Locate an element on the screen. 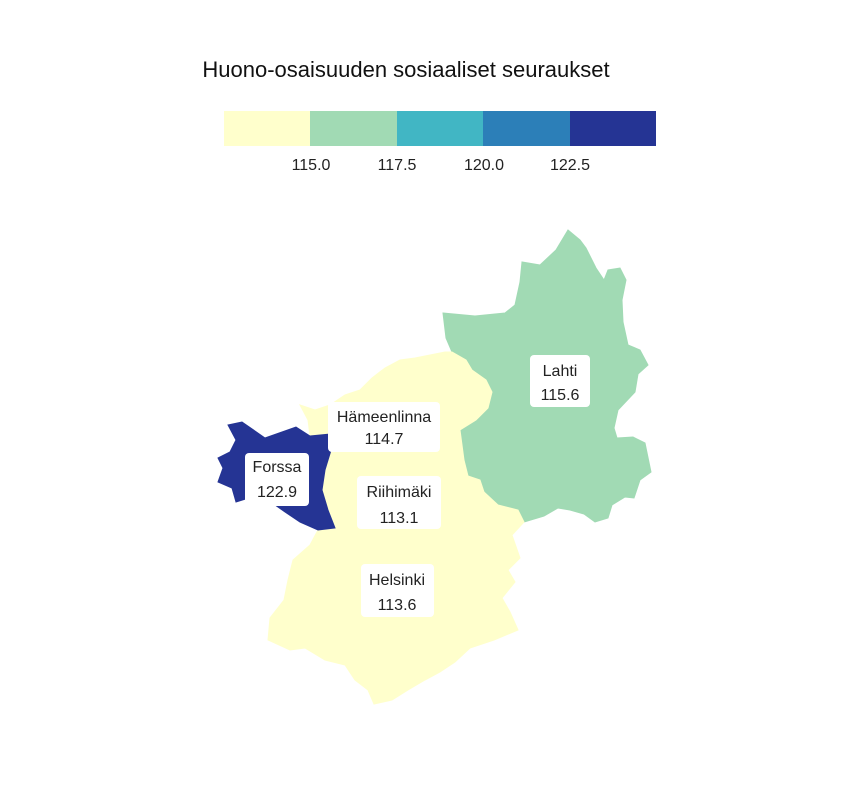 Image resolution: width=864 pixels, height=792 pixels. region-name: Forssa is located at coordinates (277, 467).